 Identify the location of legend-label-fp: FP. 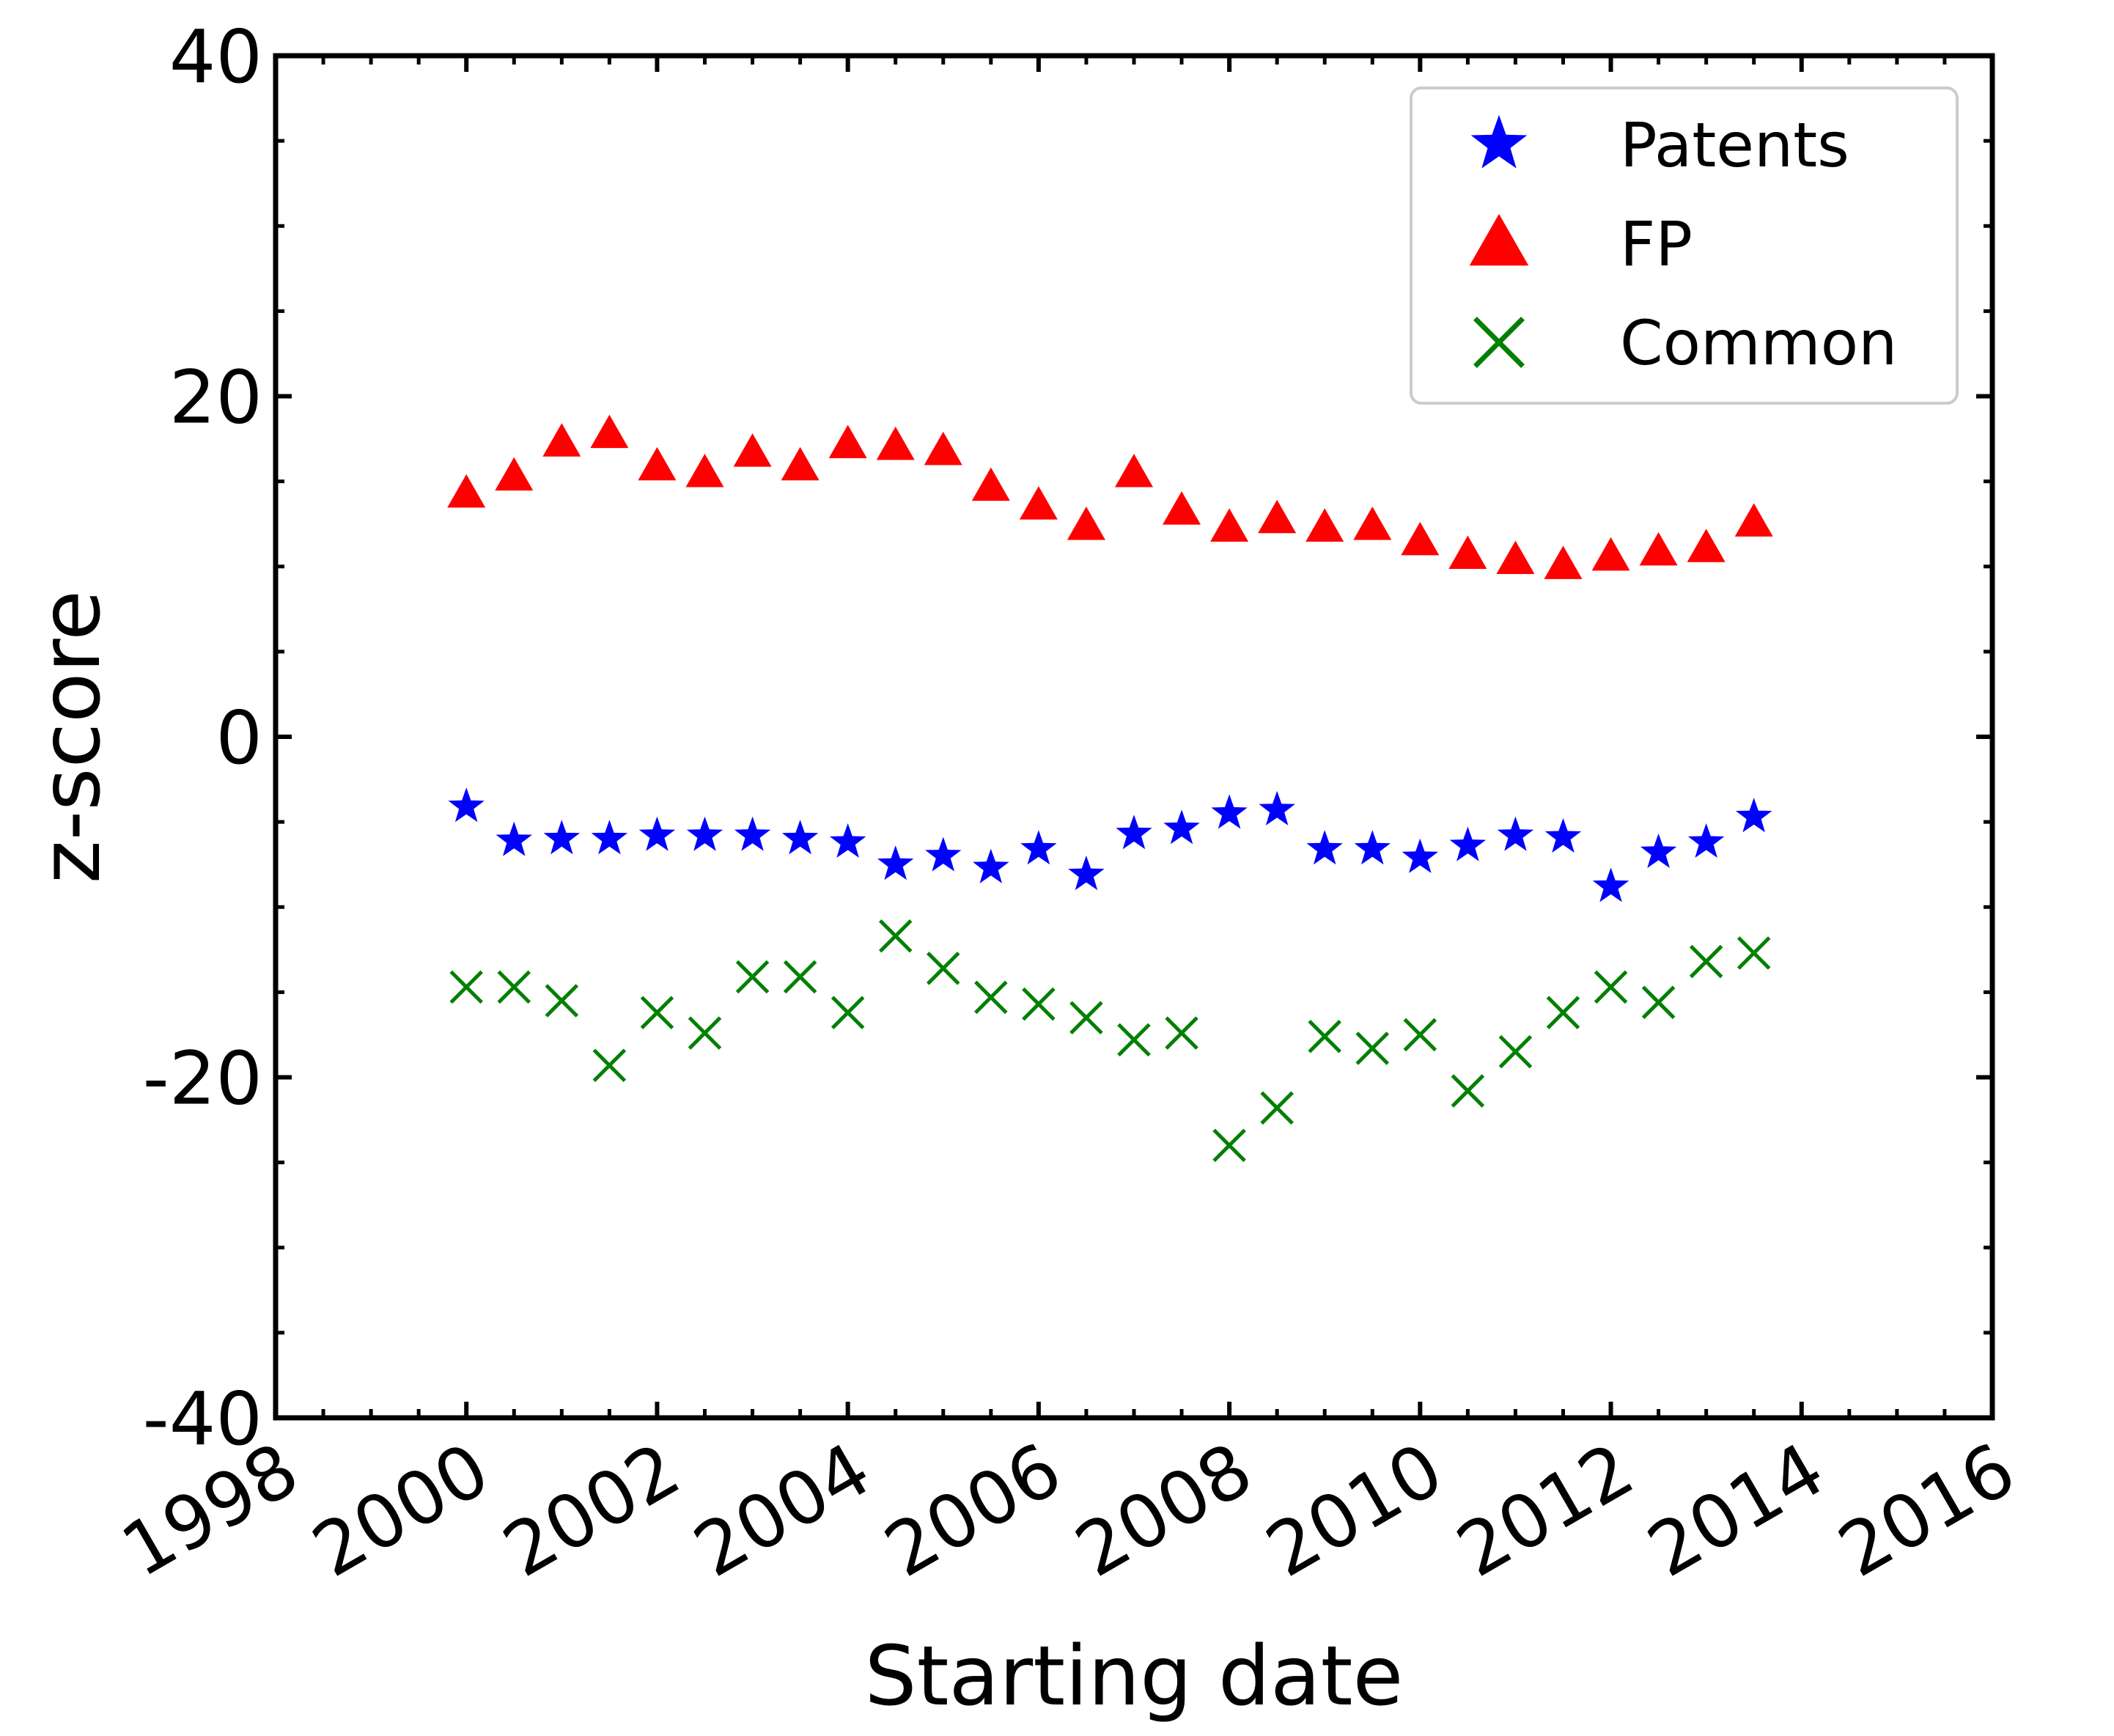
(1656, 244).